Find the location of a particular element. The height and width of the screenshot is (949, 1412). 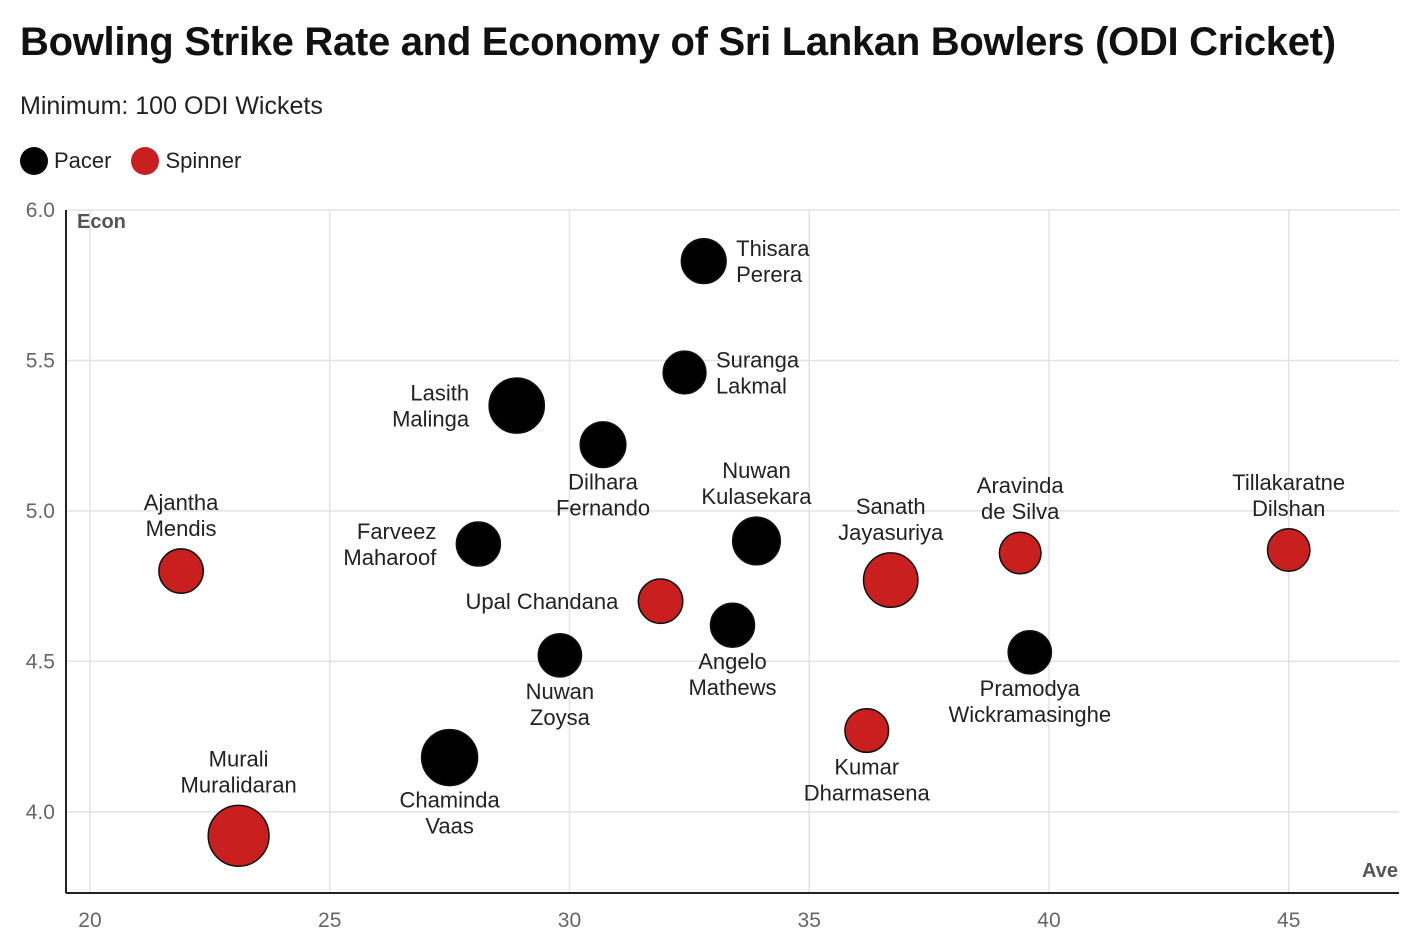

x-tick-label: 30 is located at coordinates (569, 920).